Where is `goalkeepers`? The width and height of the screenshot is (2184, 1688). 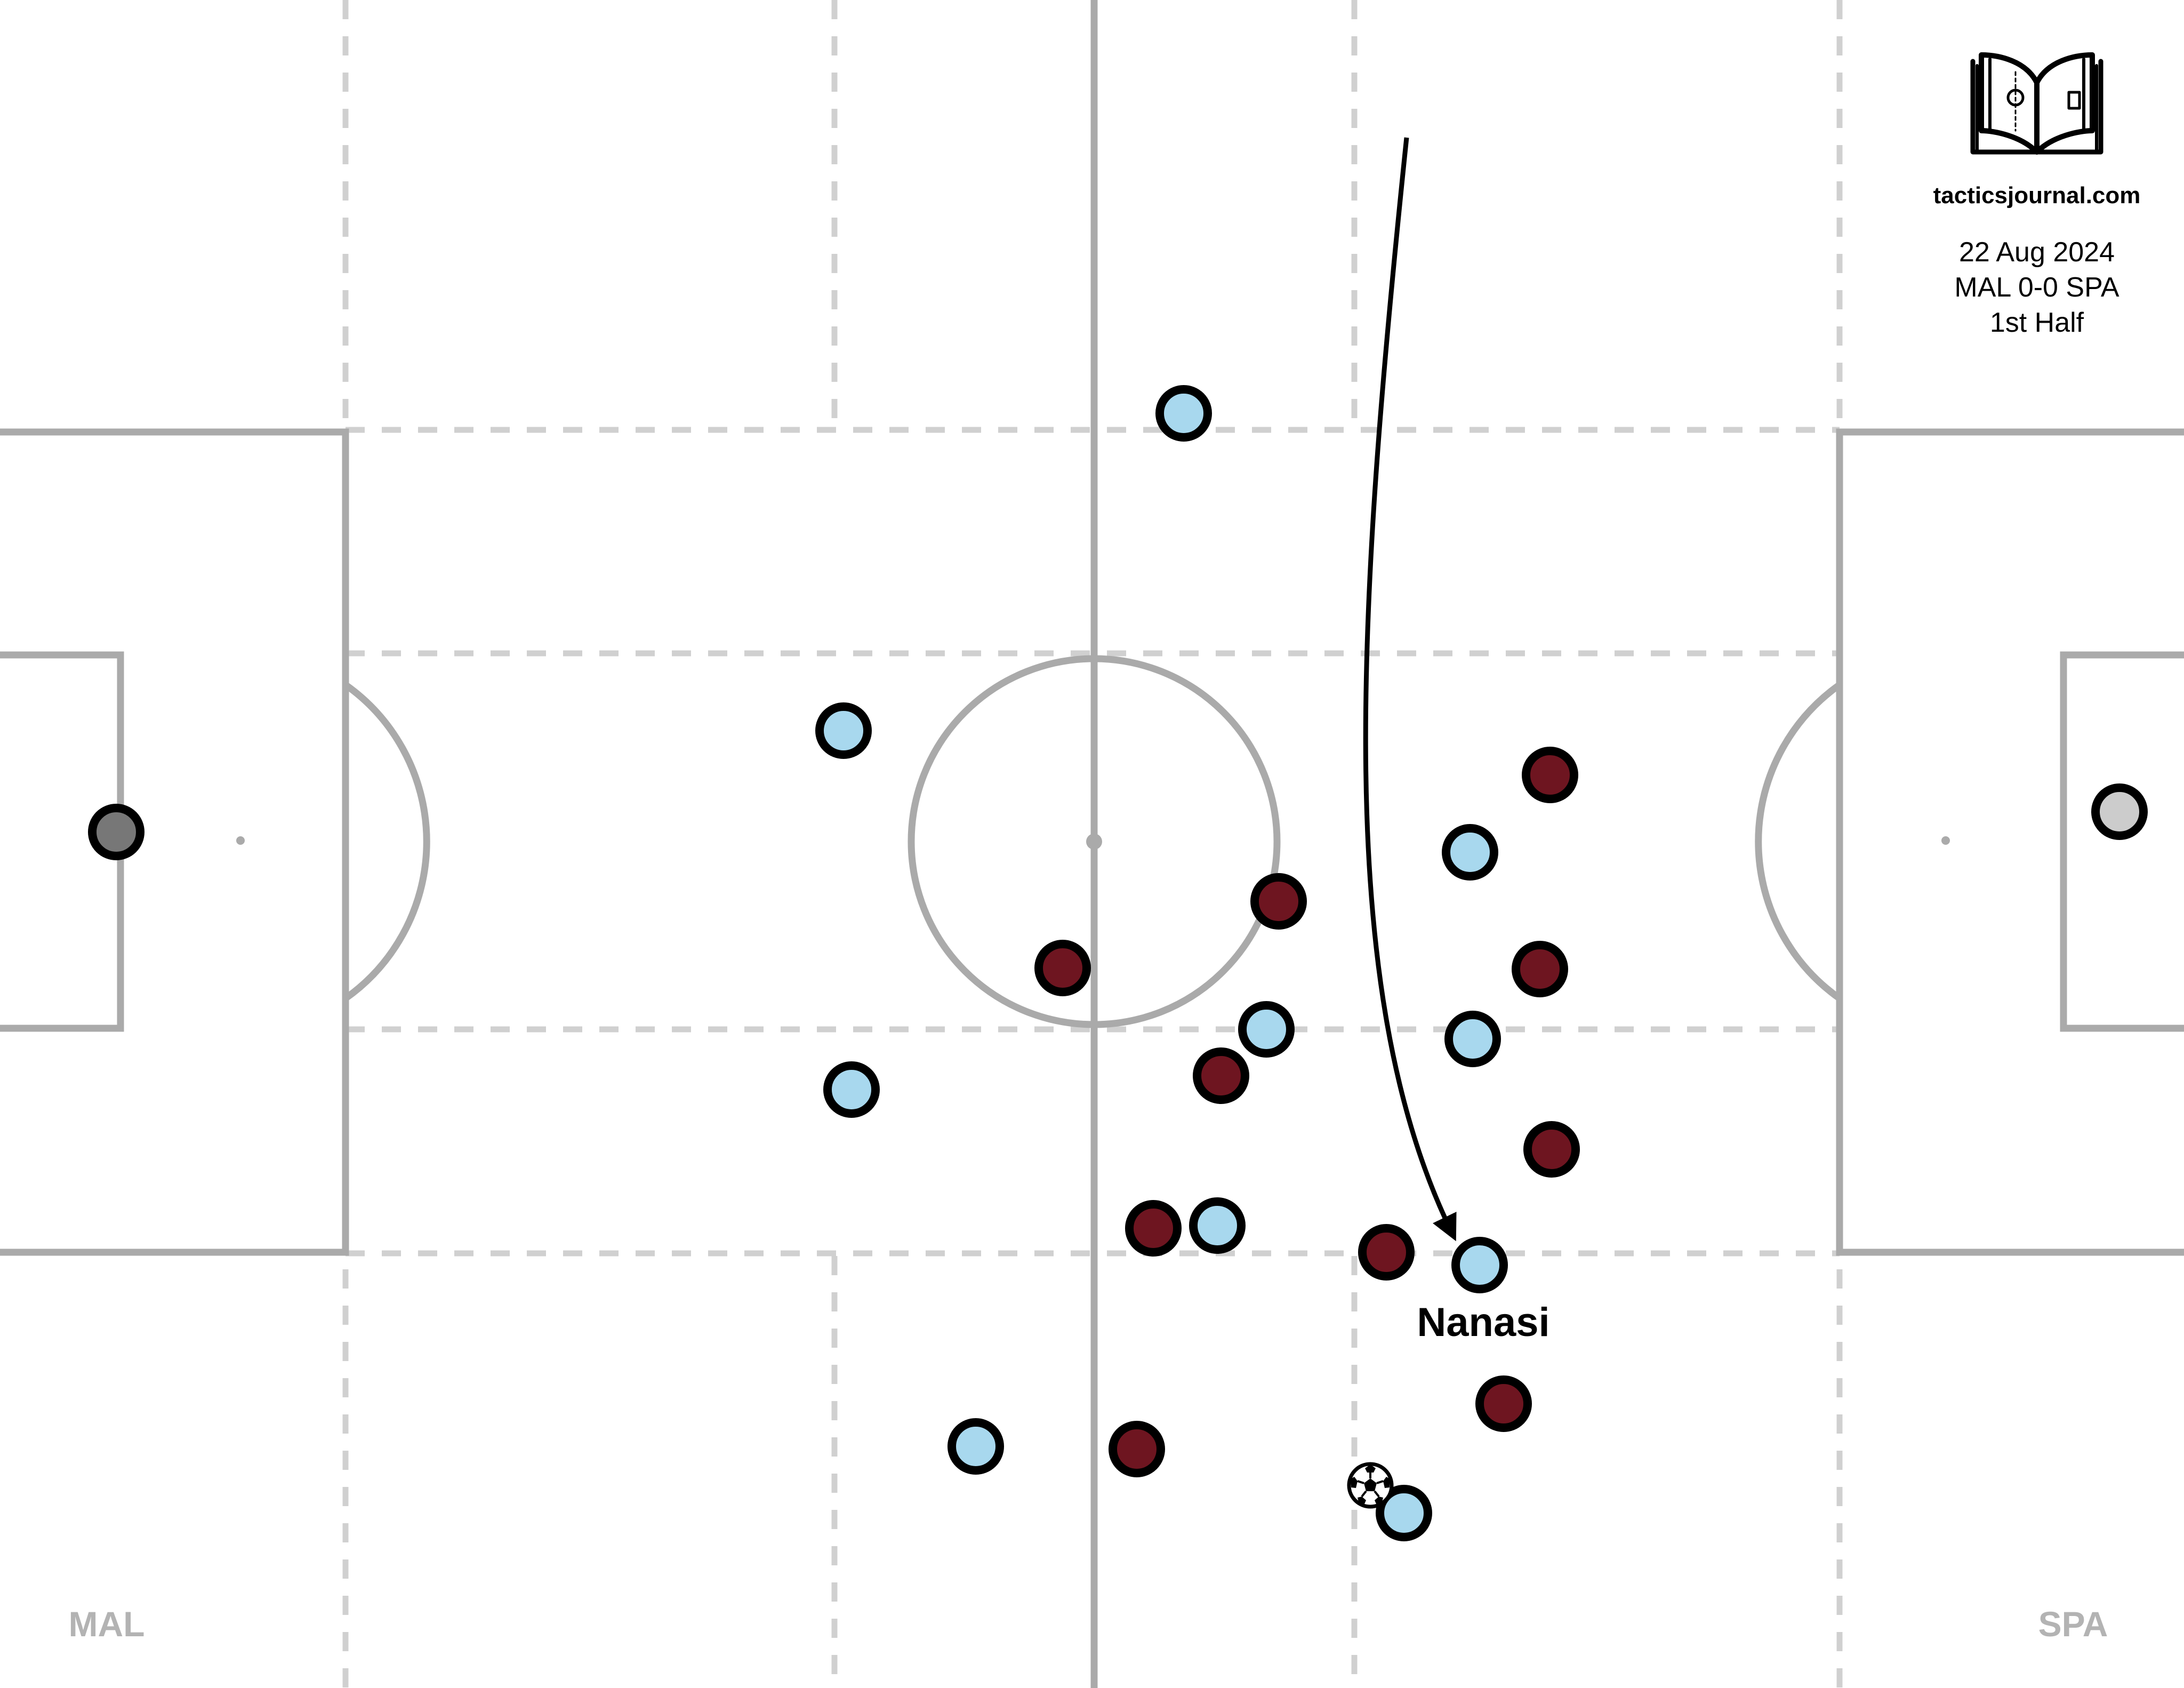
goalkeepers is located at coordinates (1118, 821).